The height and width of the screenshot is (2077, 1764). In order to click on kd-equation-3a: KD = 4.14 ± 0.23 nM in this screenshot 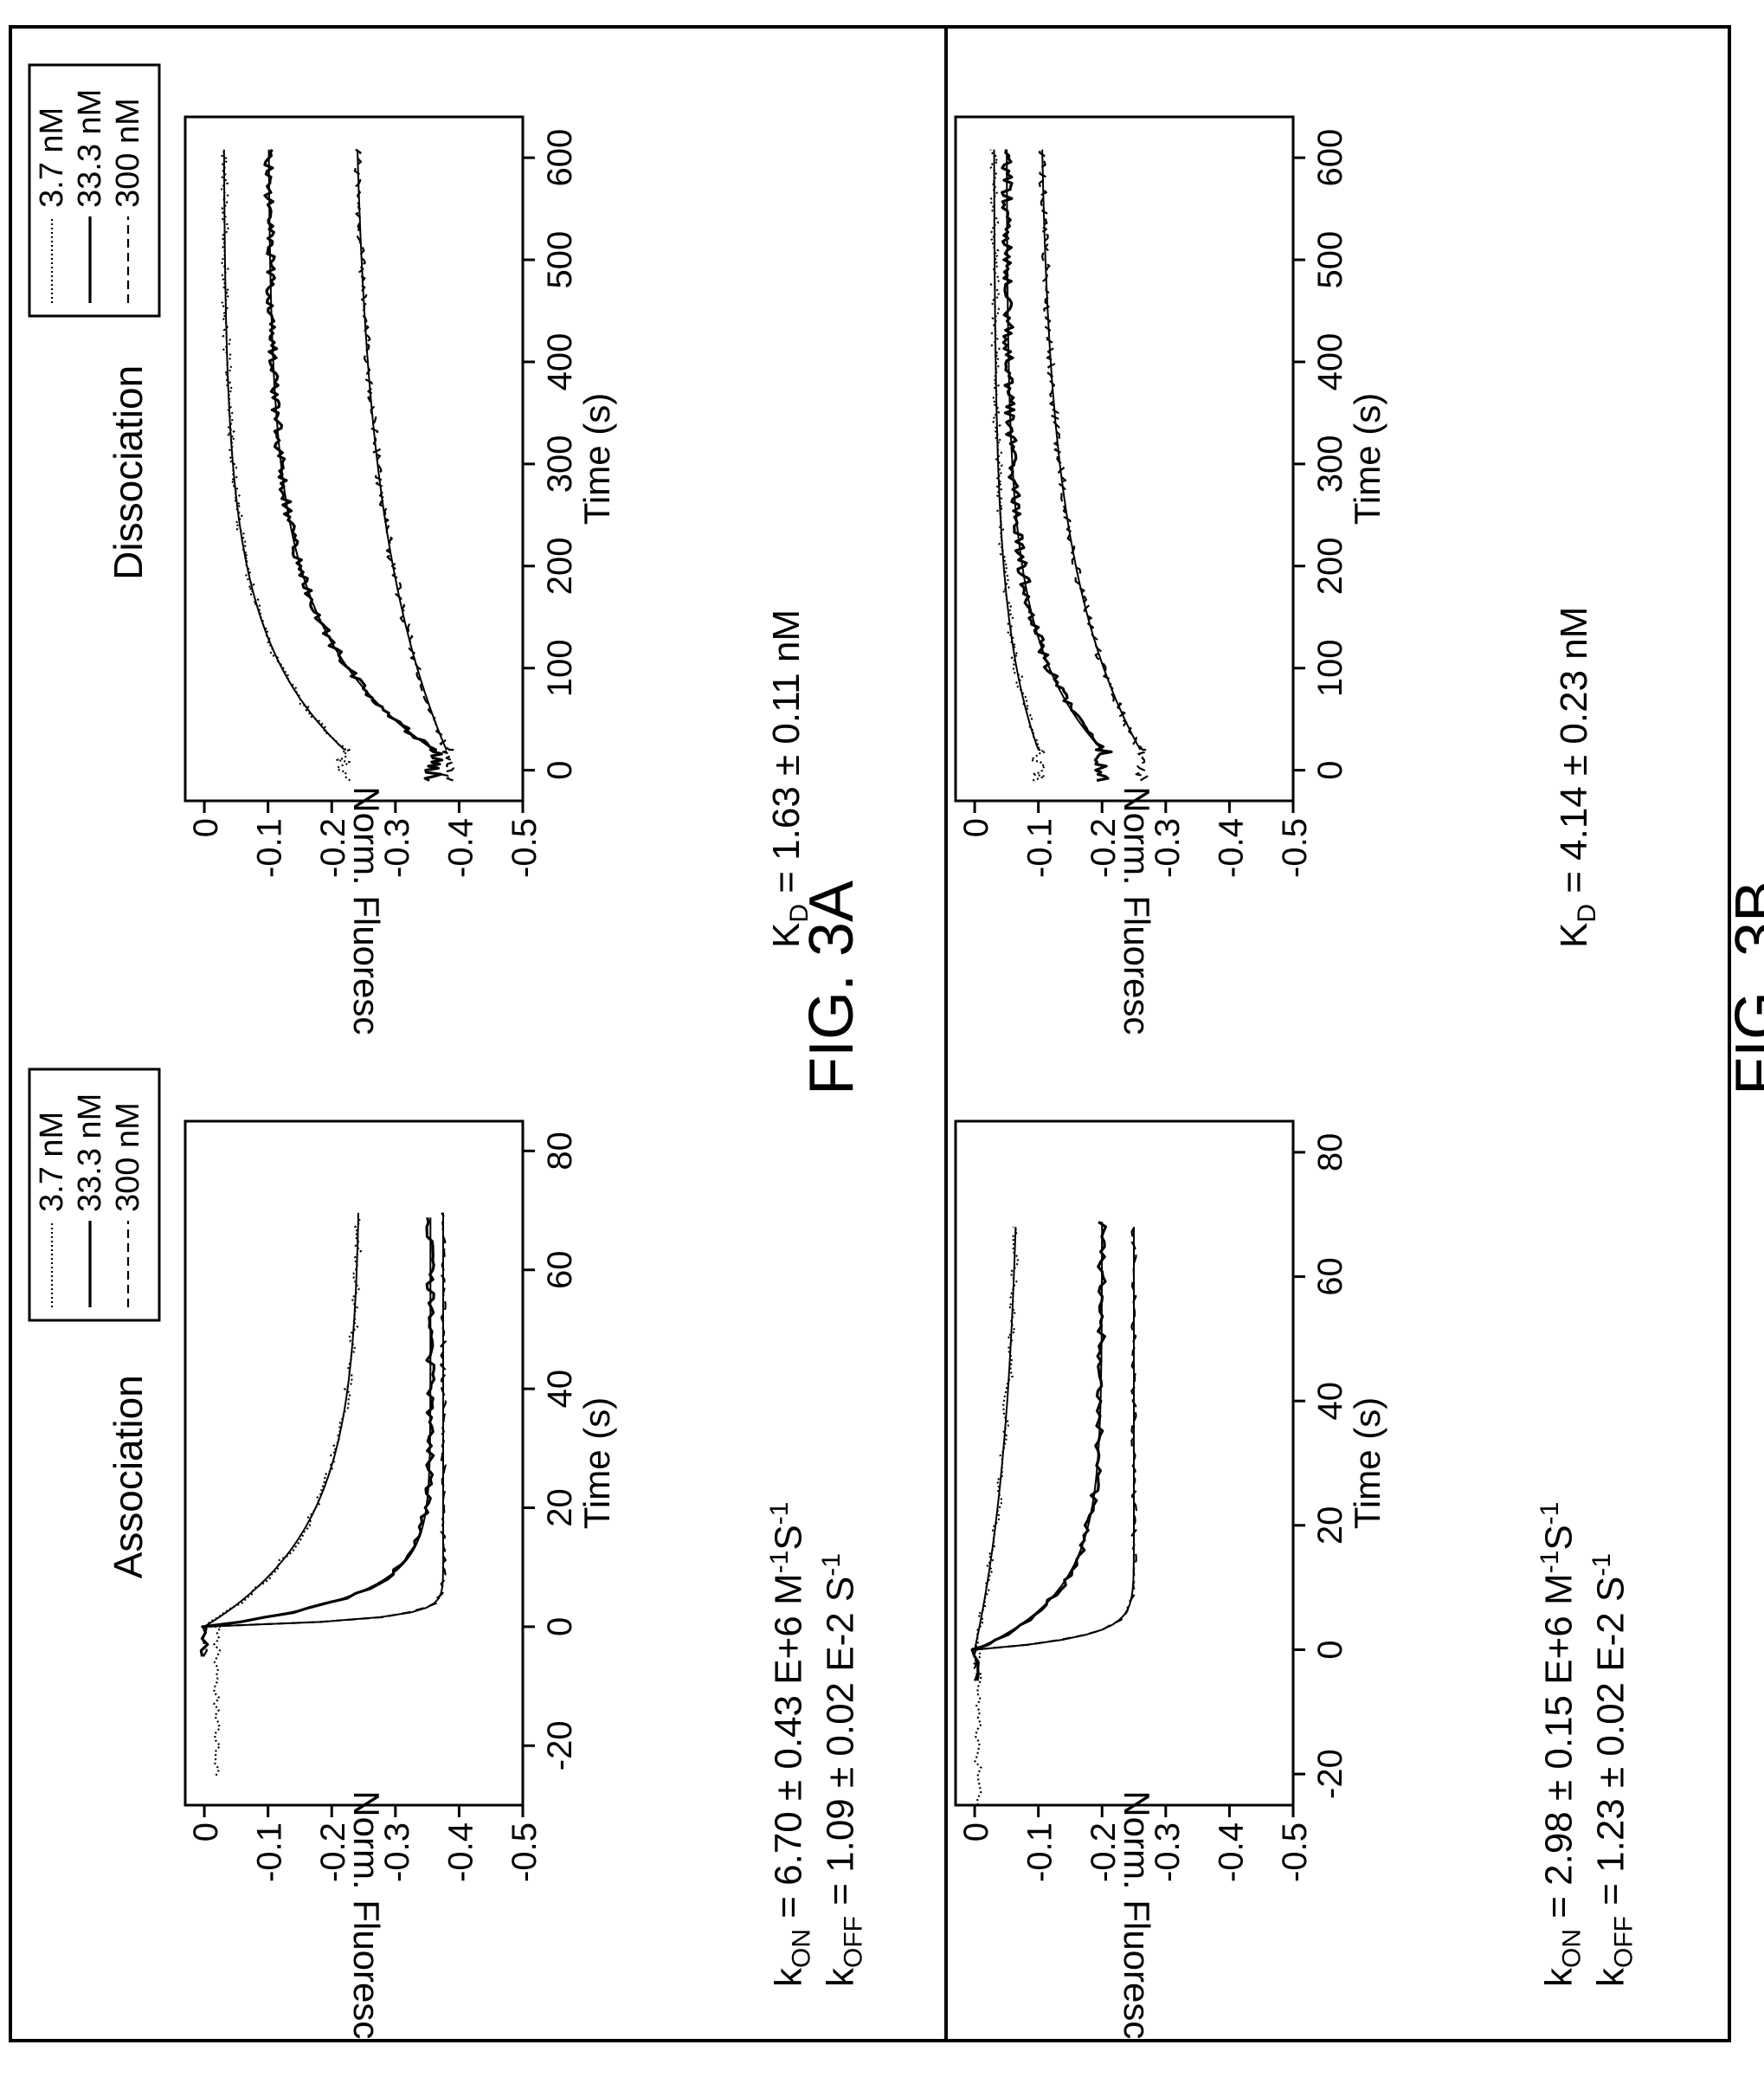, I will do `click(1577, 777)`.